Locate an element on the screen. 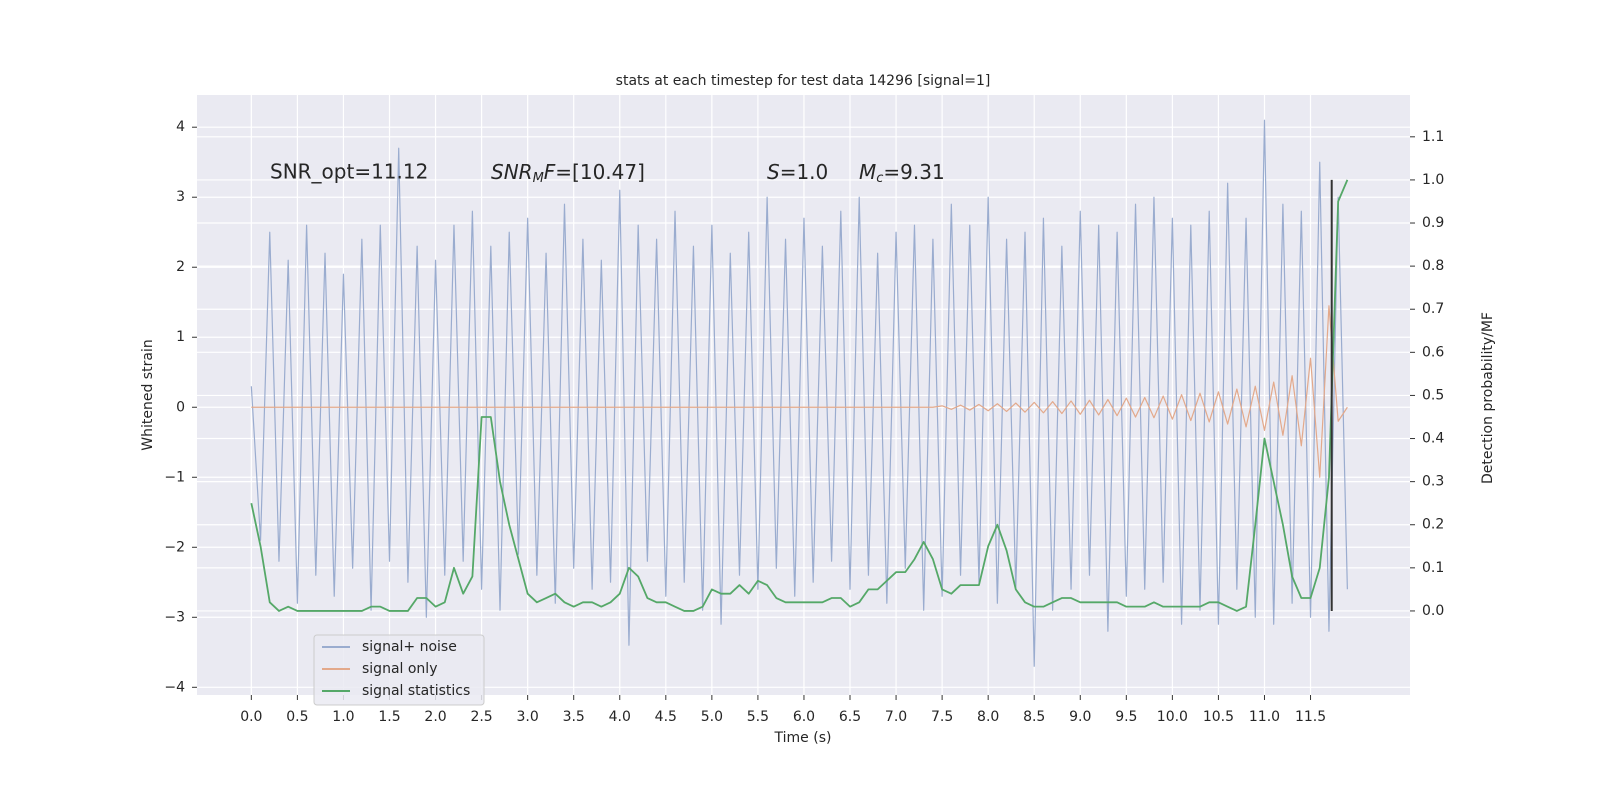  y-tick-label: 4 is located at coordinates (180, 127).